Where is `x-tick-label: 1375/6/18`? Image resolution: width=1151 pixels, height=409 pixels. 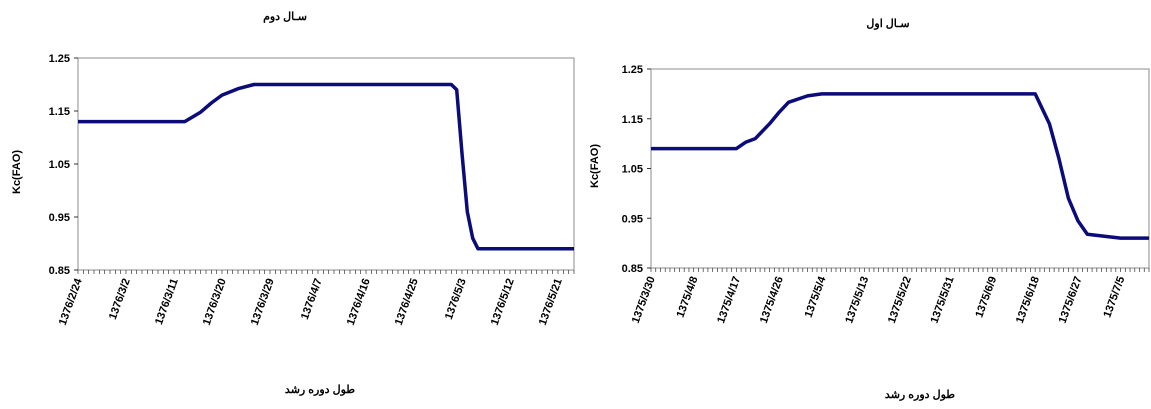
x-tick-label: 1375/6/18 is located at coordinates (1028, 300).